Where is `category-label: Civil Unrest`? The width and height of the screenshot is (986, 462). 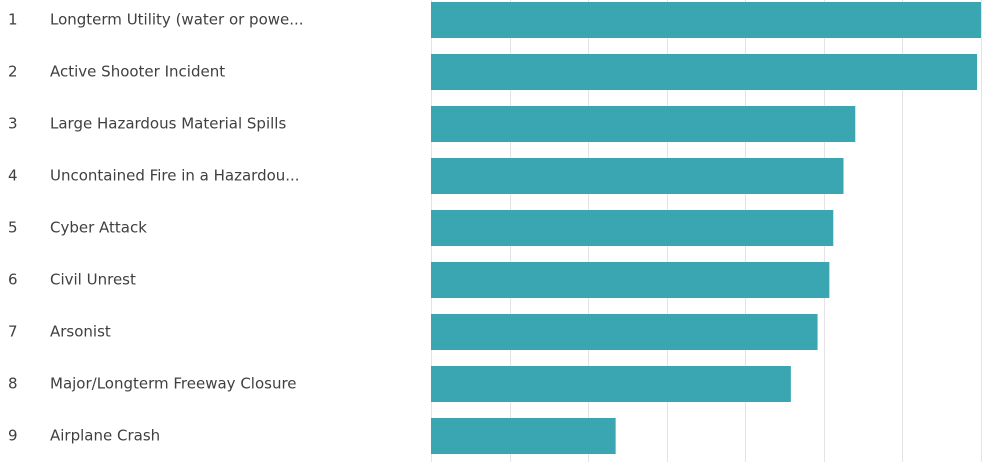 category-label: Civil Unrest is located at coordinates (93, 280).